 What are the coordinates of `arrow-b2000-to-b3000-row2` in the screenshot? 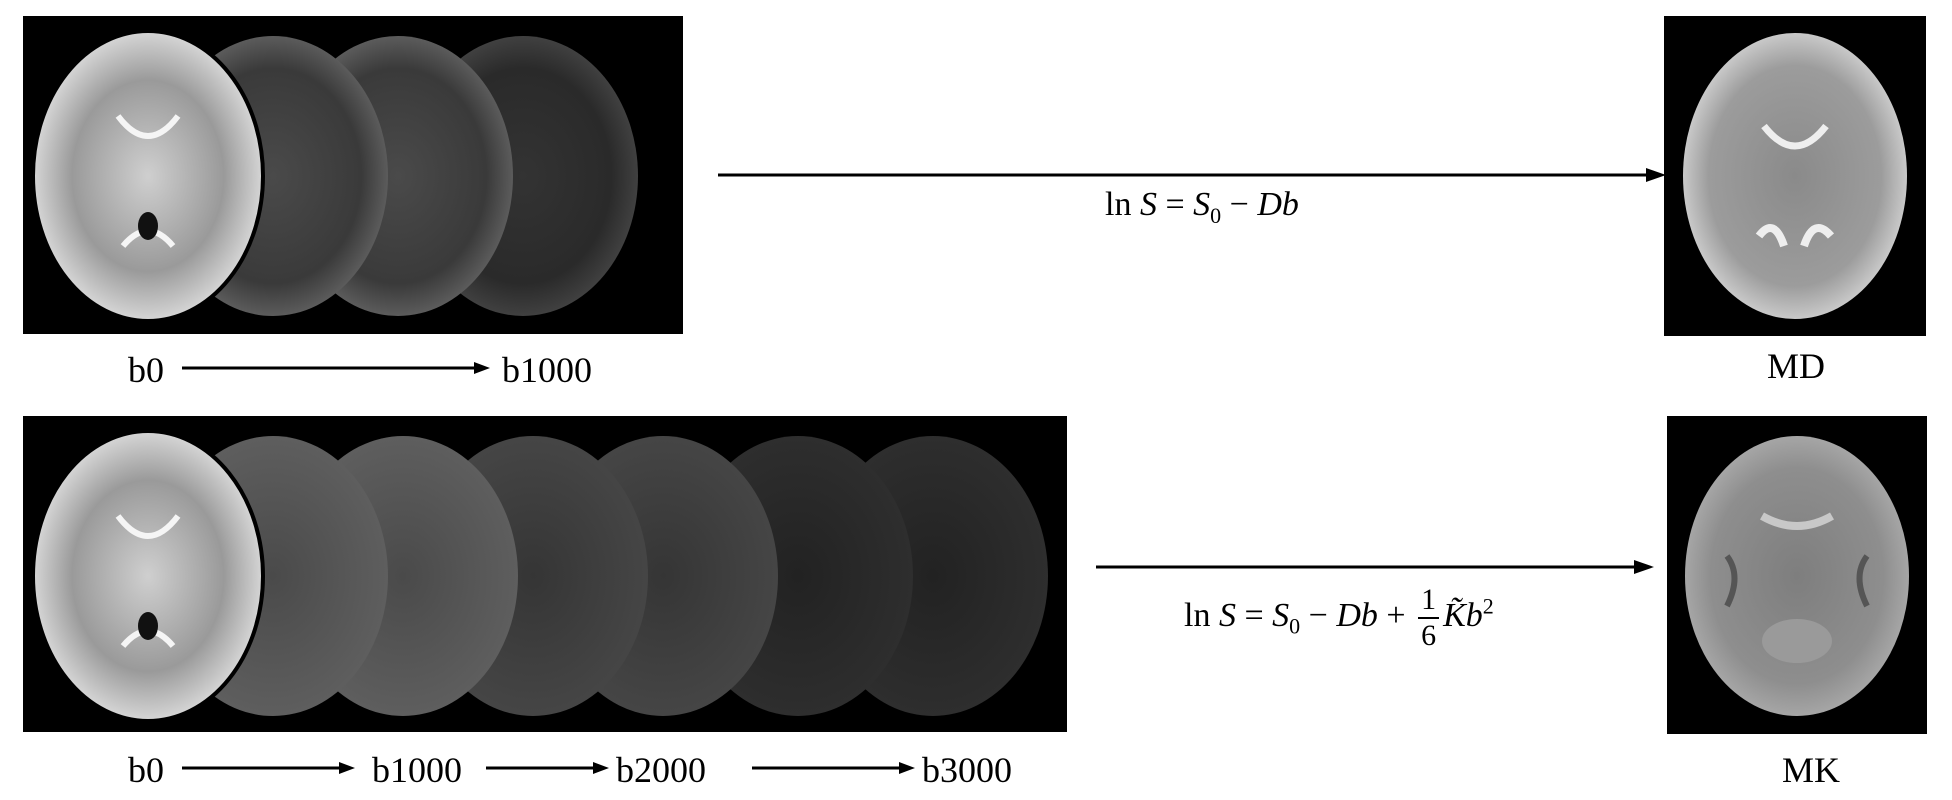 It's located at (833, 768).